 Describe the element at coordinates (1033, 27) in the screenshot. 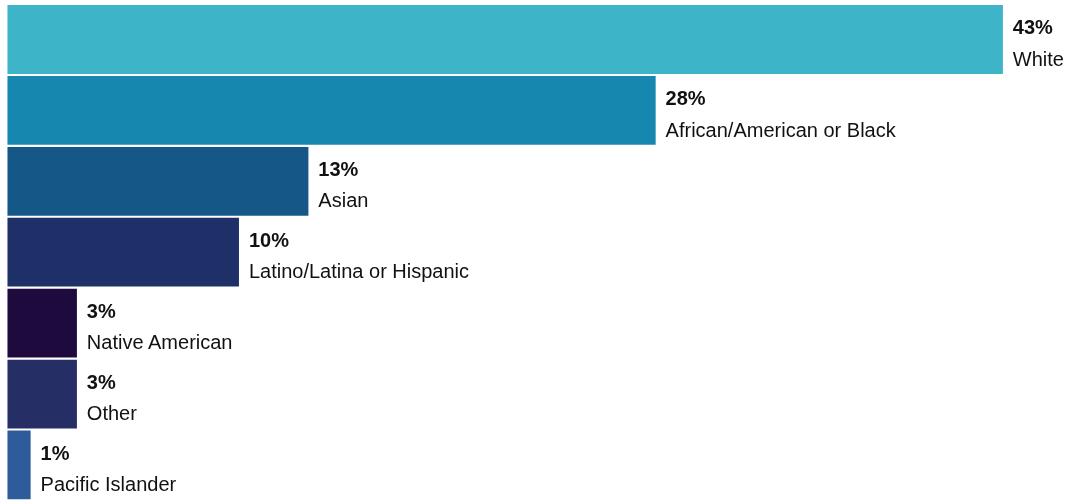

I see `data-label: 43%` at that location.